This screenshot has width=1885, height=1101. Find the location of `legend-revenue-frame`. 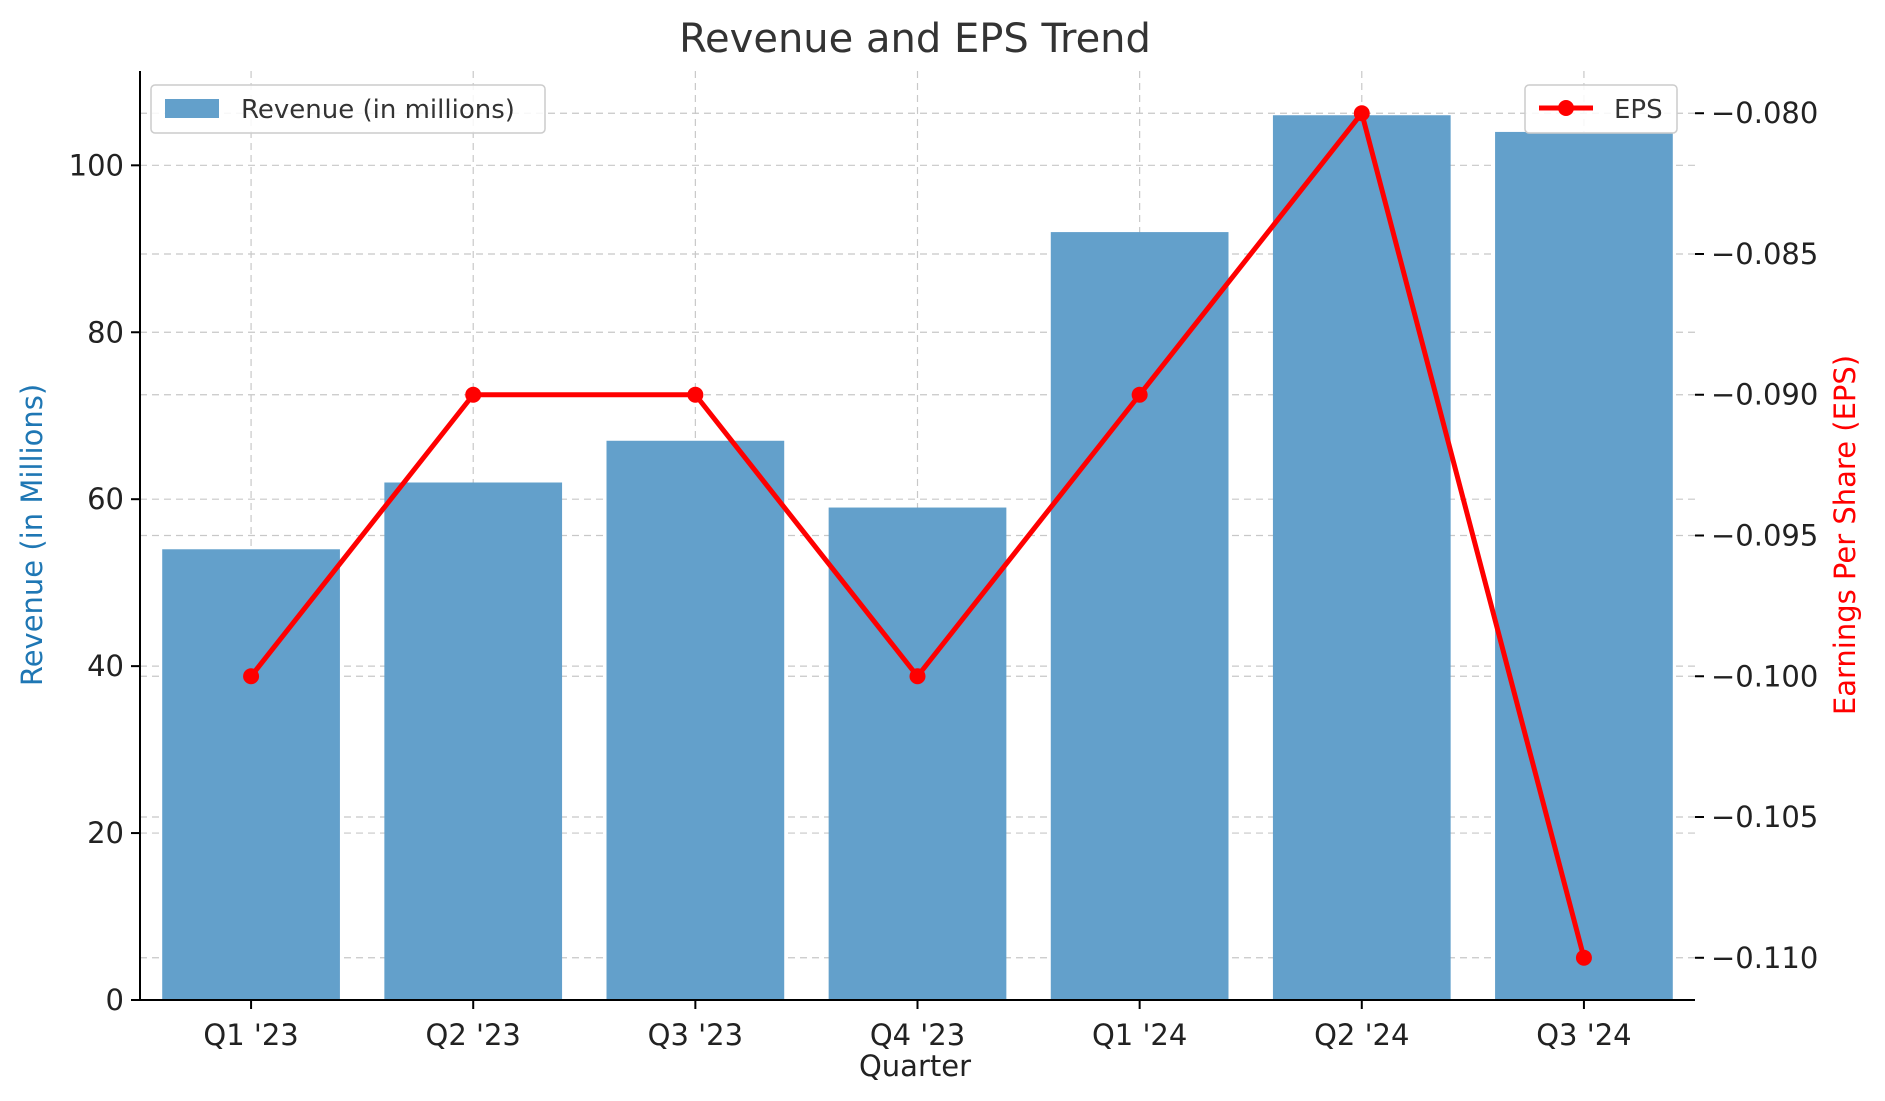

legend-revenue-frame is located at coordinates (348, 109).